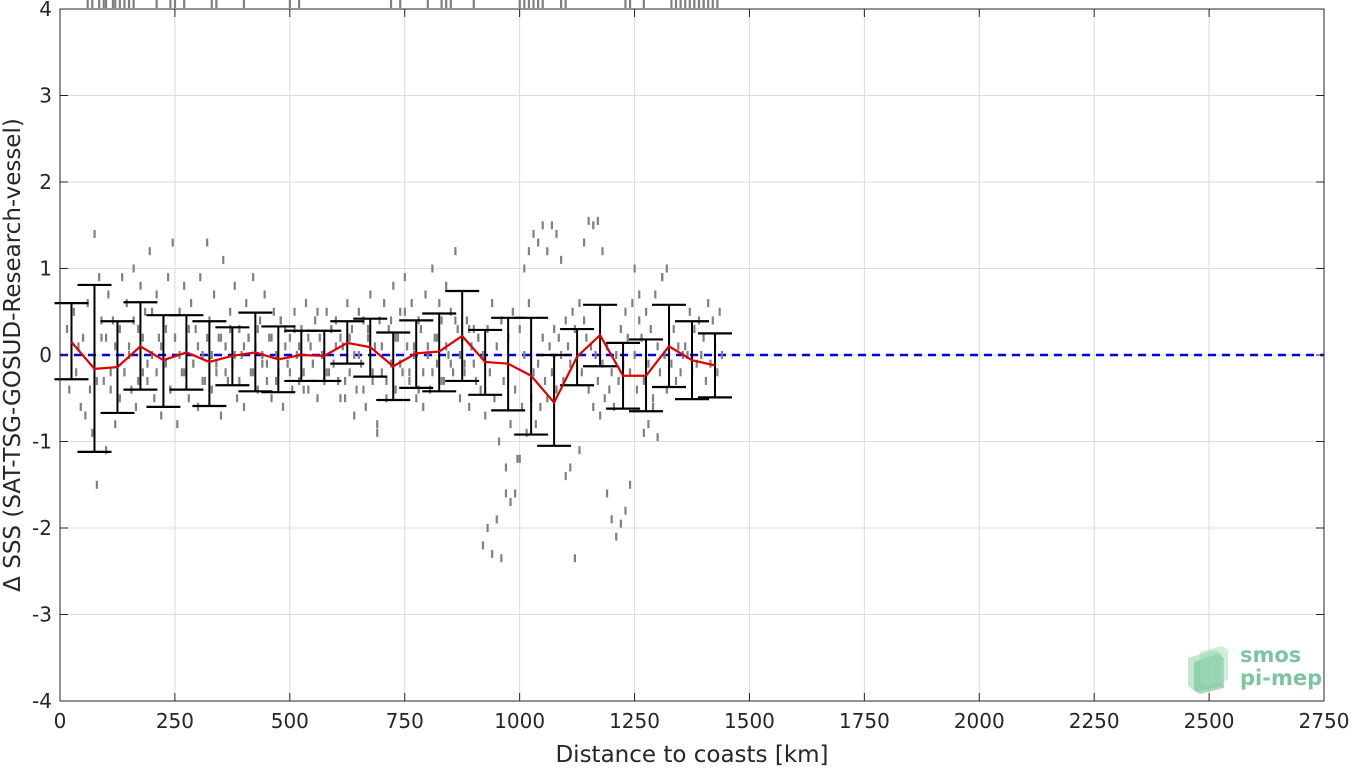  I want to click on y-tick-label: 0, so click(45, 355).